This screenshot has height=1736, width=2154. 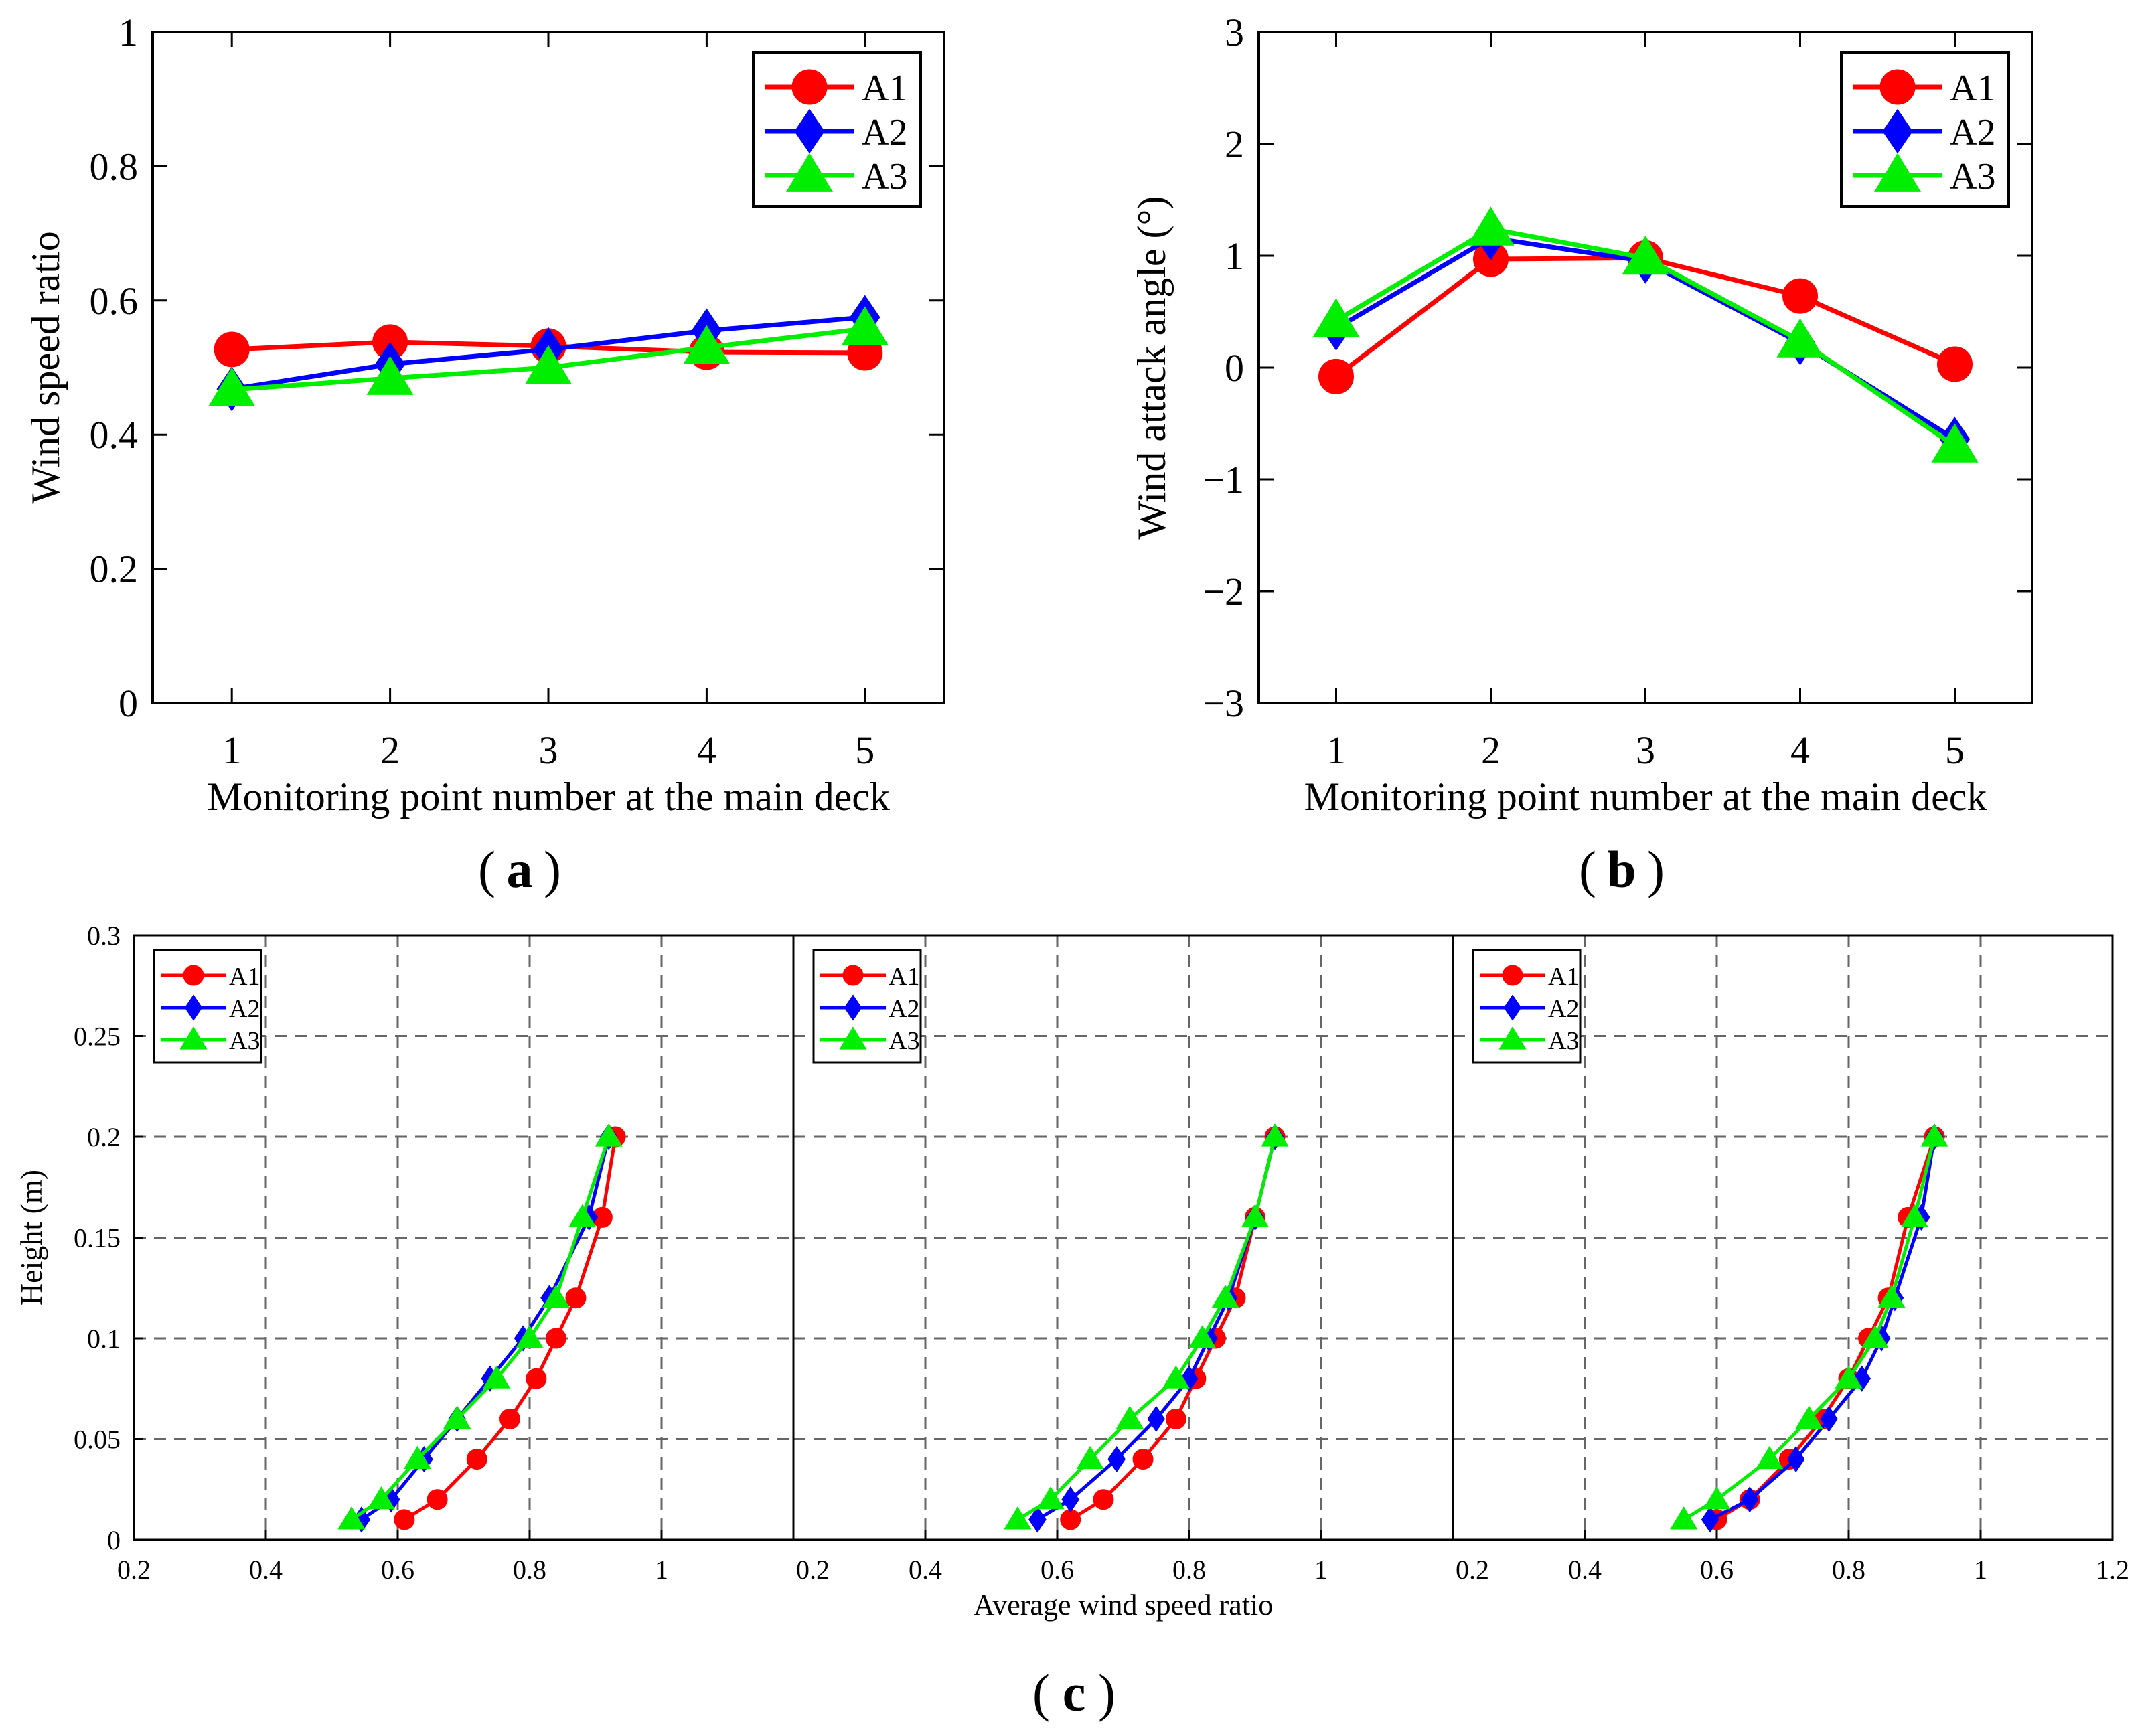 What do you see at coordinates (1234, 144) in the screenshot?
I see `y-tick-label: 2` at bounding box center [1234, 144].